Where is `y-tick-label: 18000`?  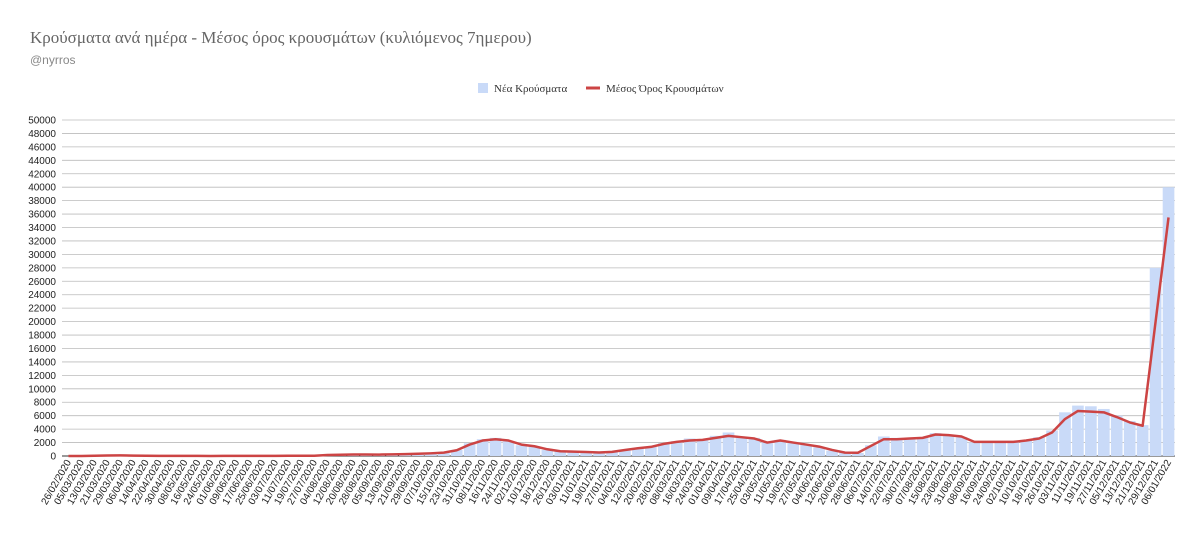 y-tick-label: 18000 is located at coordinates (42, 336).